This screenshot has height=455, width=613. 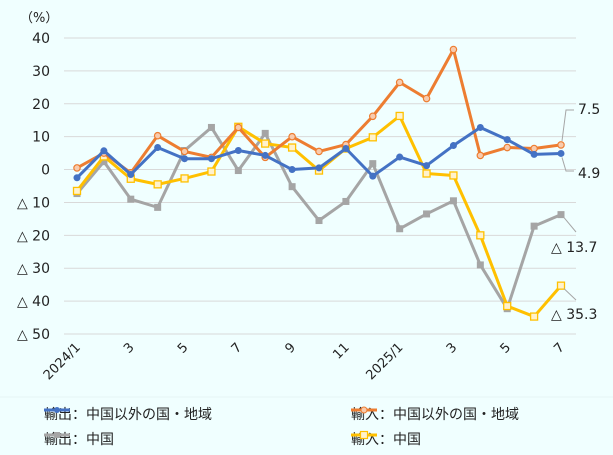 What do you see at coordinates (589, 174) in the screenshot?
I see `data-label: 4.9` at bounding box center [589, 174].